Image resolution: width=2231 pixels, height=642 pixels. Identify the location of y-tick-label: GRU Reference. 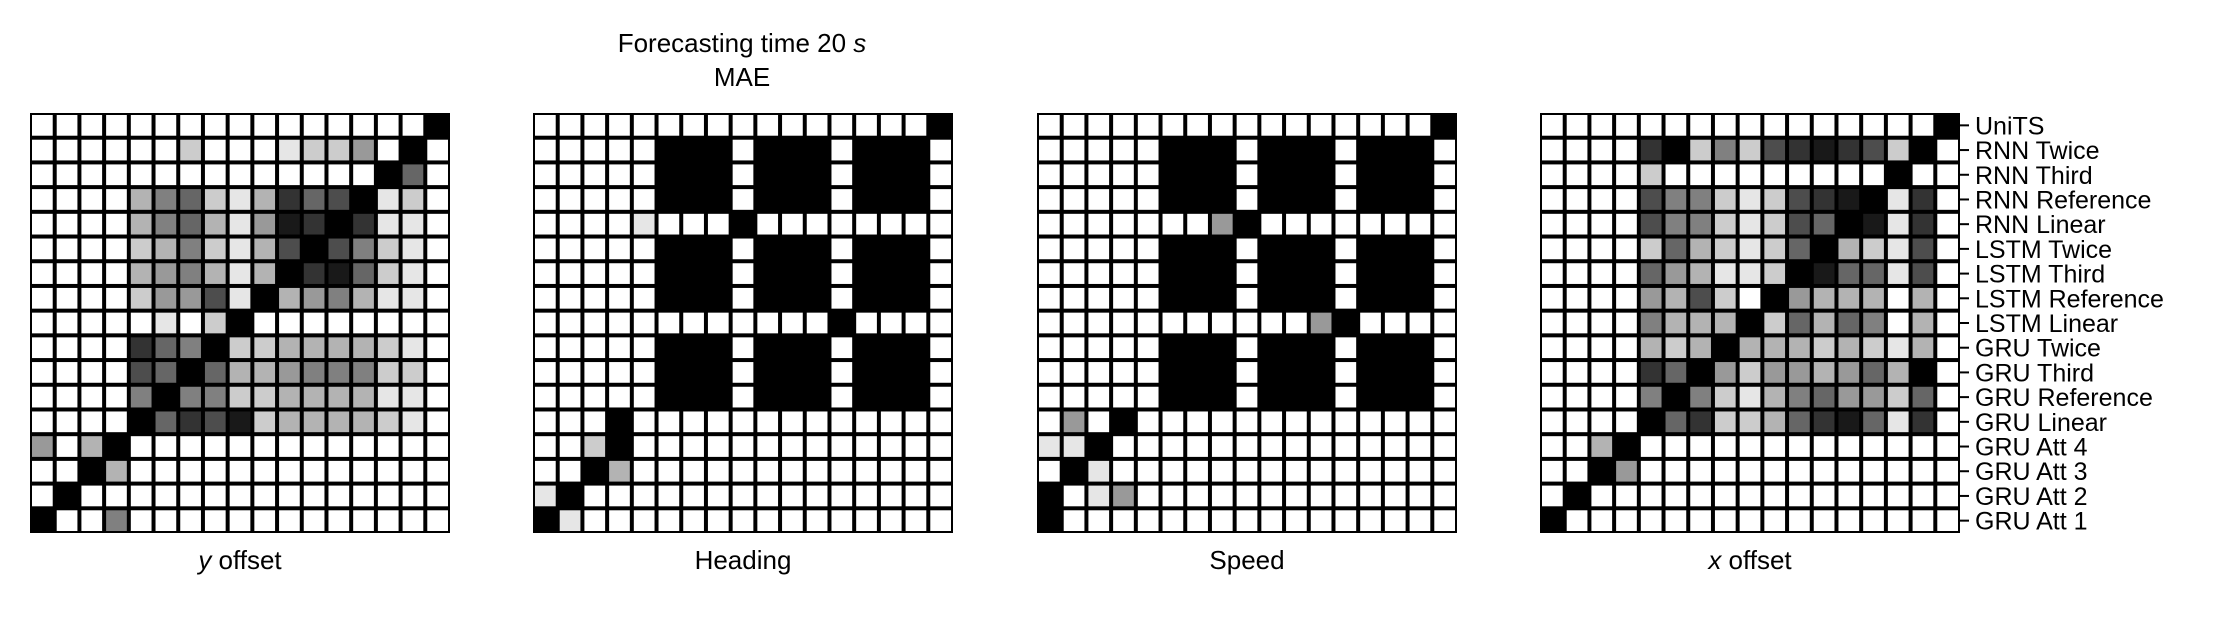
(2064, 398).